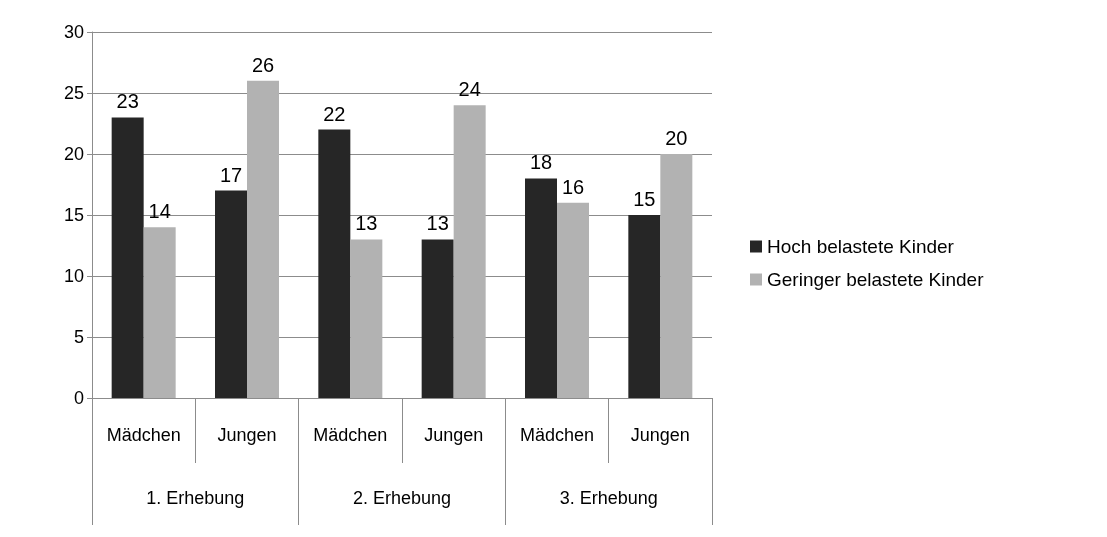 The height and width of the screenshot is (537, 1107). What do you see at coordinates (73, 154) in the screenshot?
I see `y-tick-label: 20` at bounding box center [73, 154].